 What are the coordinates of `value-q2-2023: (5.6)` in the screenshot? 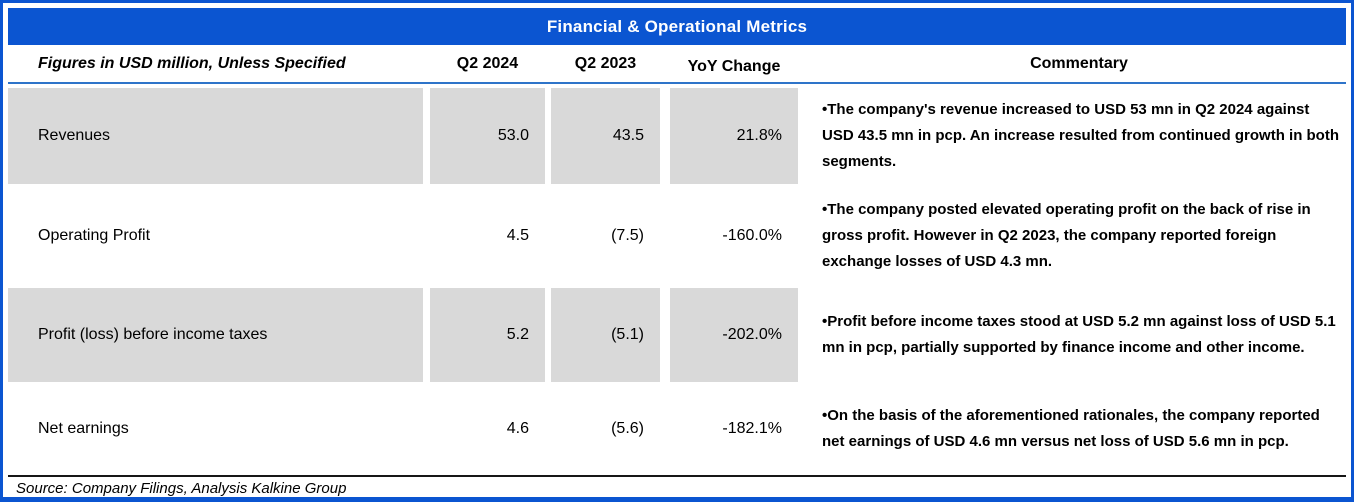 It's located at (627, 428).